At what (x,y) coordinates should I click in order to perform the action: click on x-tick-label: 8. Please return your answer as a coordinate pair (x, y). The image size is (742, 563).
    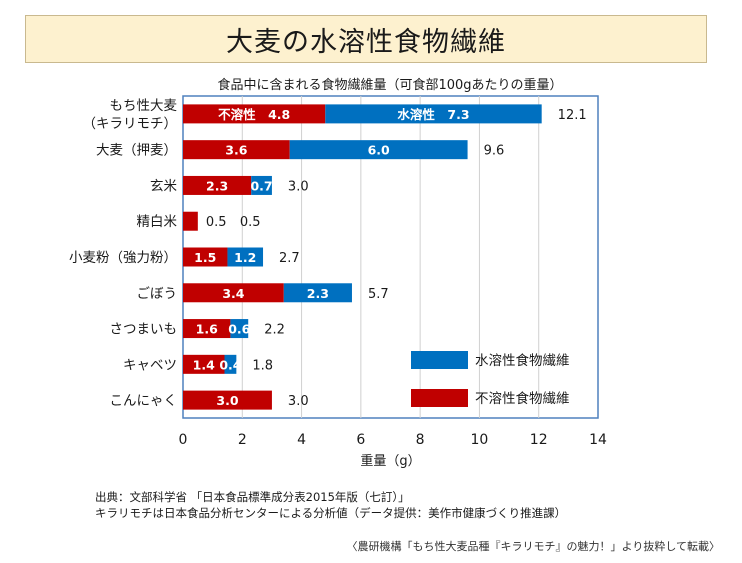
    Looking at the image, I should click on (420, 440).